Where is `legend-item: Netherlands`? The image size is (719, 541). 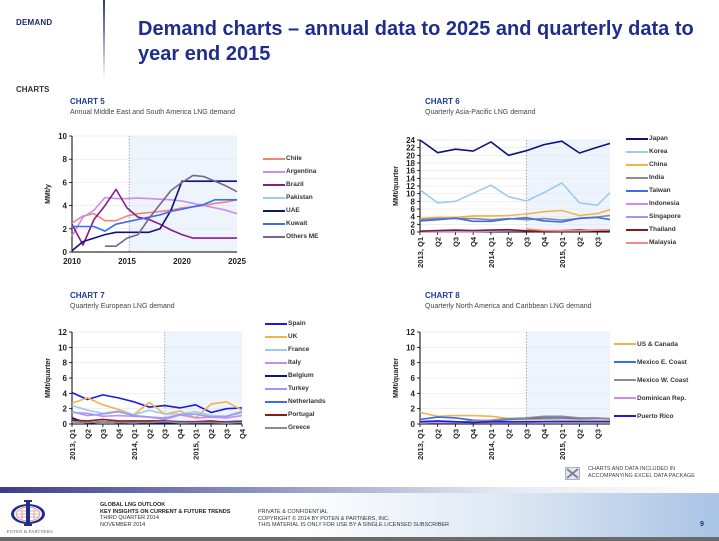
legend-item: Netherlands is located at coordinates (295, 401).